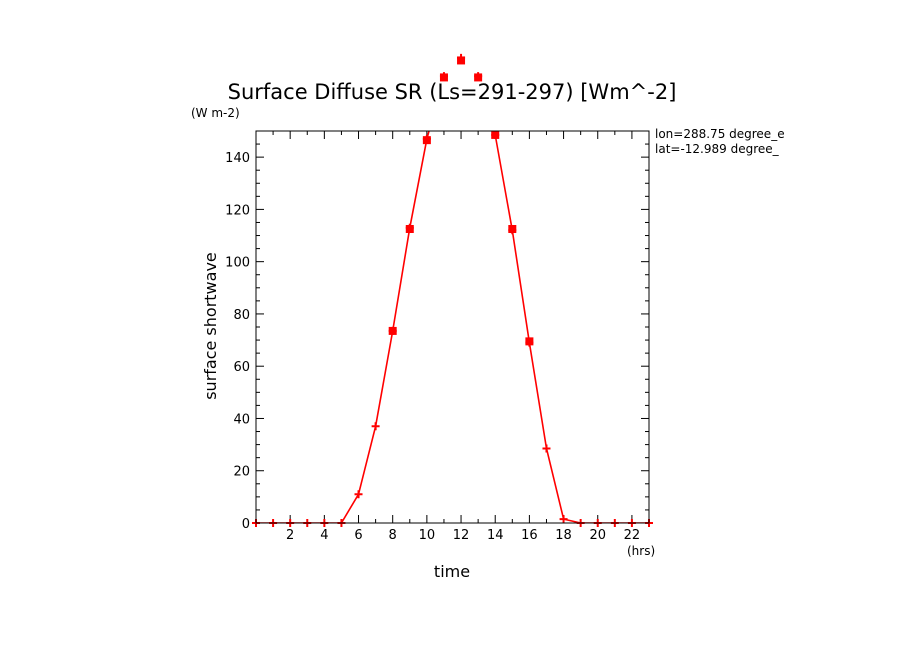 The height and width of the screenshot is (654, 904). What do you see at coordinates (641, 551) in the screenshot?
I see `x-units-label: (hrs)` at bounding box center [641, 551].